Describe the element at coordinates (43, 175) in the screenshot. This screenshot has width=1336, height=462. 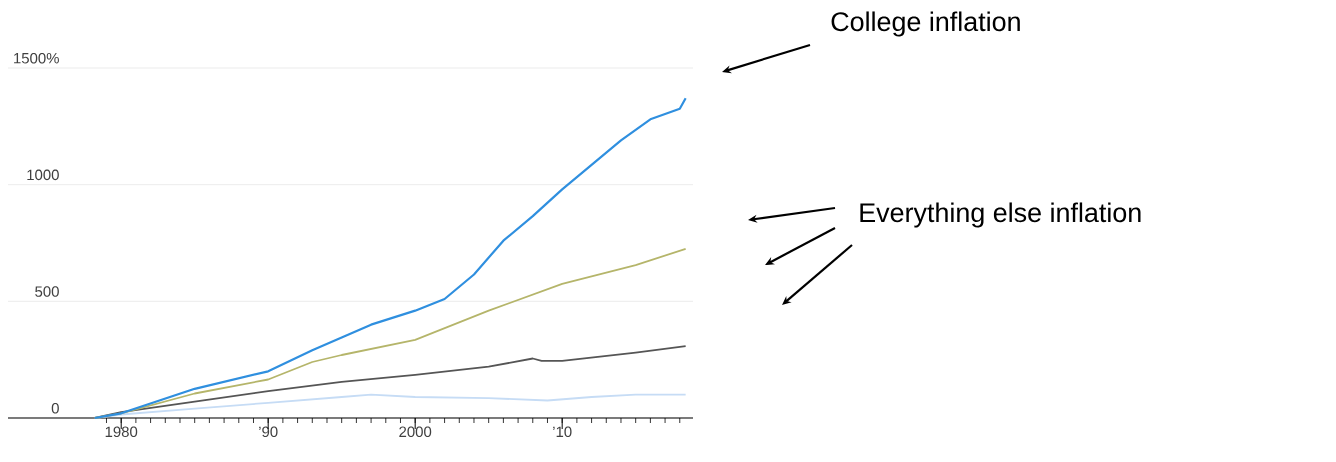
I see `y-tick-label: 1000` at that location.